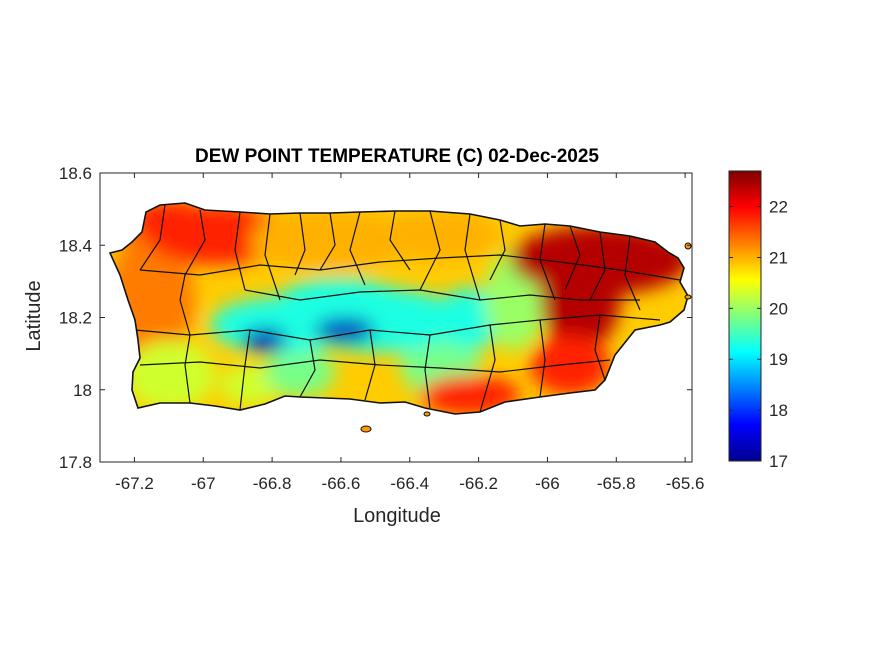 Image resolution: width=875 pixels, height=656 pixels. Describe the element at coordinates (341, 483) in the screenshot. I see `x-tick-label: -66.6` at that location.